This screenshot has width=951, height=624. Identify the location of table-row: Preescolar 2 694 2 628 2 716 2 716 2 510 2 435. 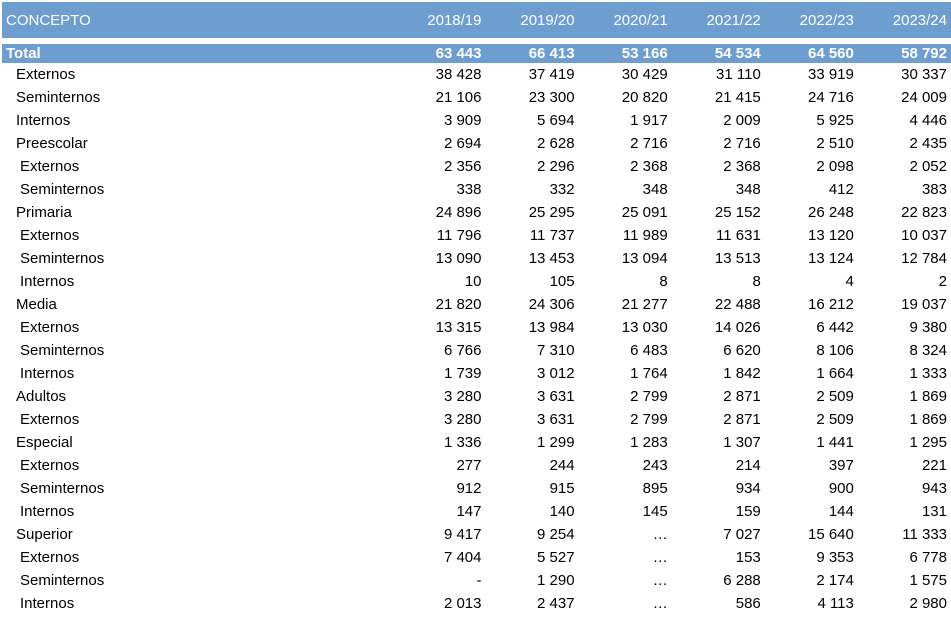
(476, 143).